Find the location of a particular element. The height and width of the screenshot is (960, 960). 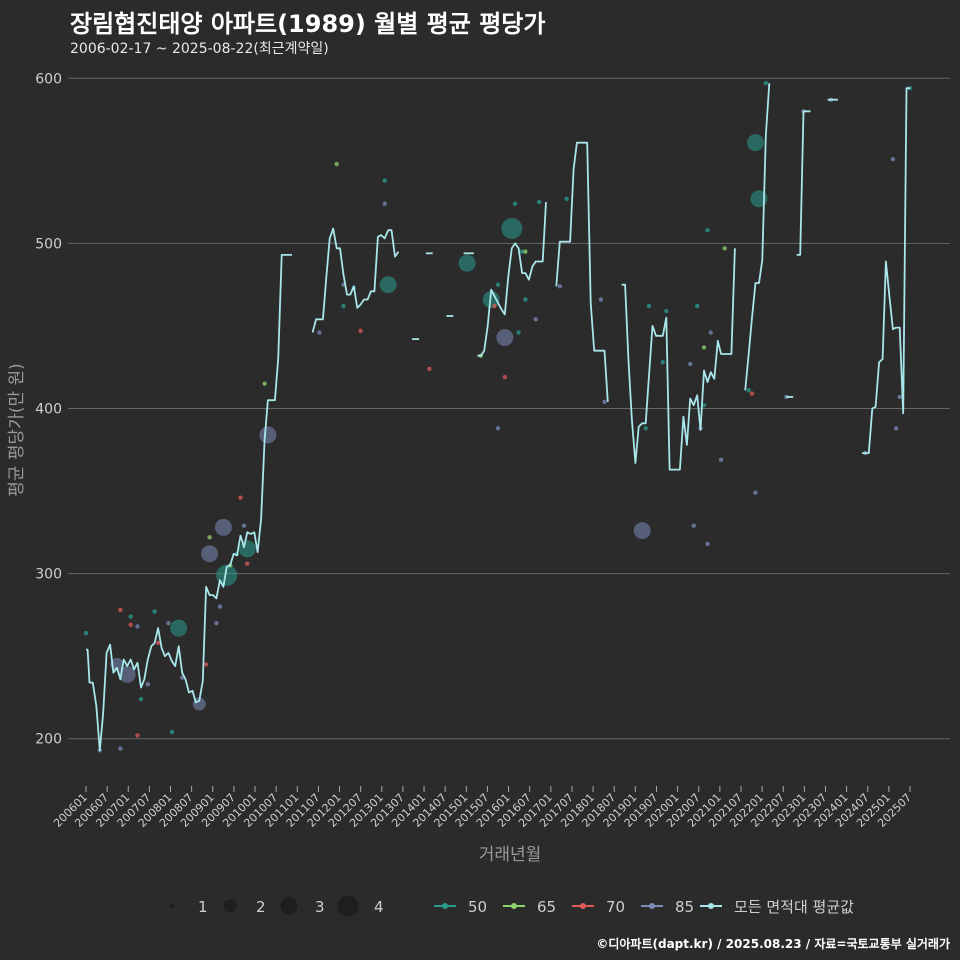

y-axis-ticks: 200 300 400 500 600 is located at coordinates (48, 409).